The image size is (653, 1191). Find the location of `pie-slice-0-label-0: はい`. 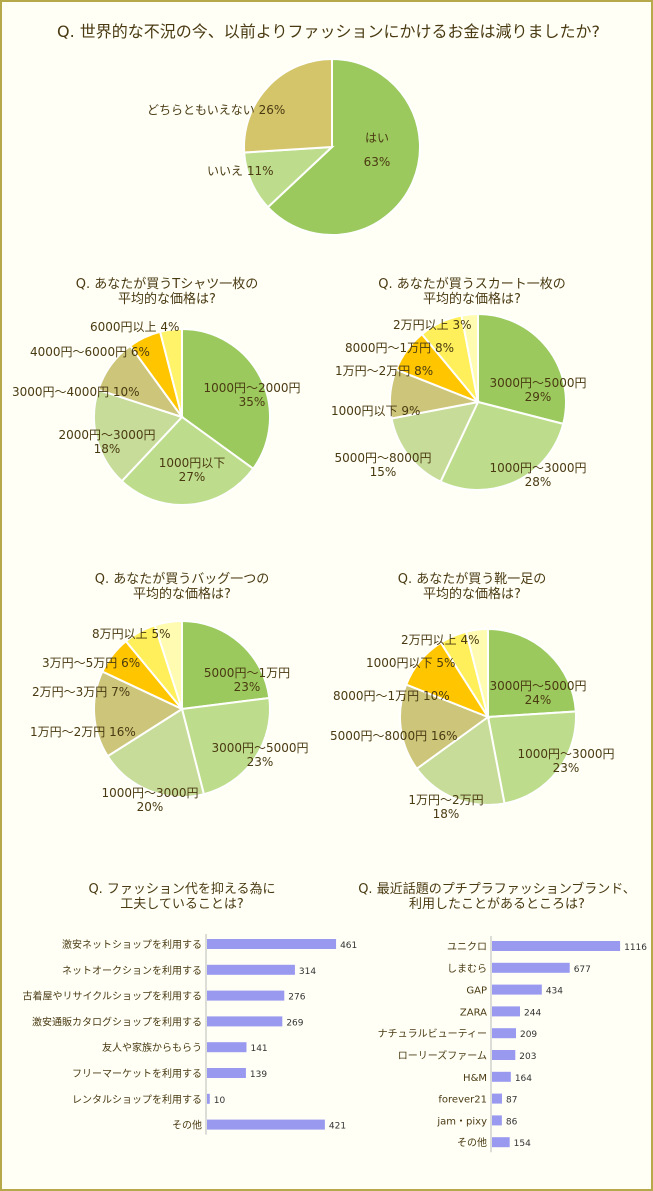

pie-slice-0-label-0: はい is located at coordinates (377, 138).